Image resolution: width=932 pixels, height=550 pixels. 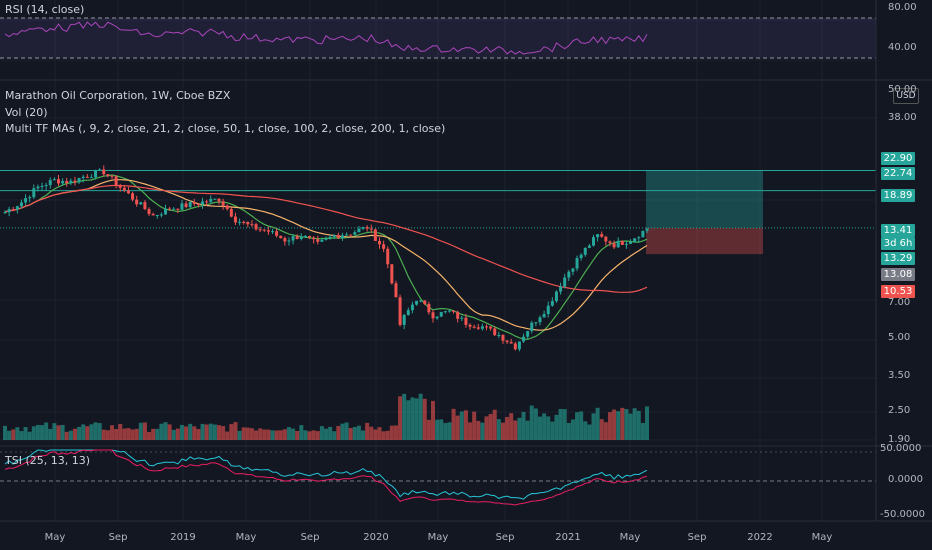 I want to click on ma-value-tag: 13.08, so click(x=898, y=274).